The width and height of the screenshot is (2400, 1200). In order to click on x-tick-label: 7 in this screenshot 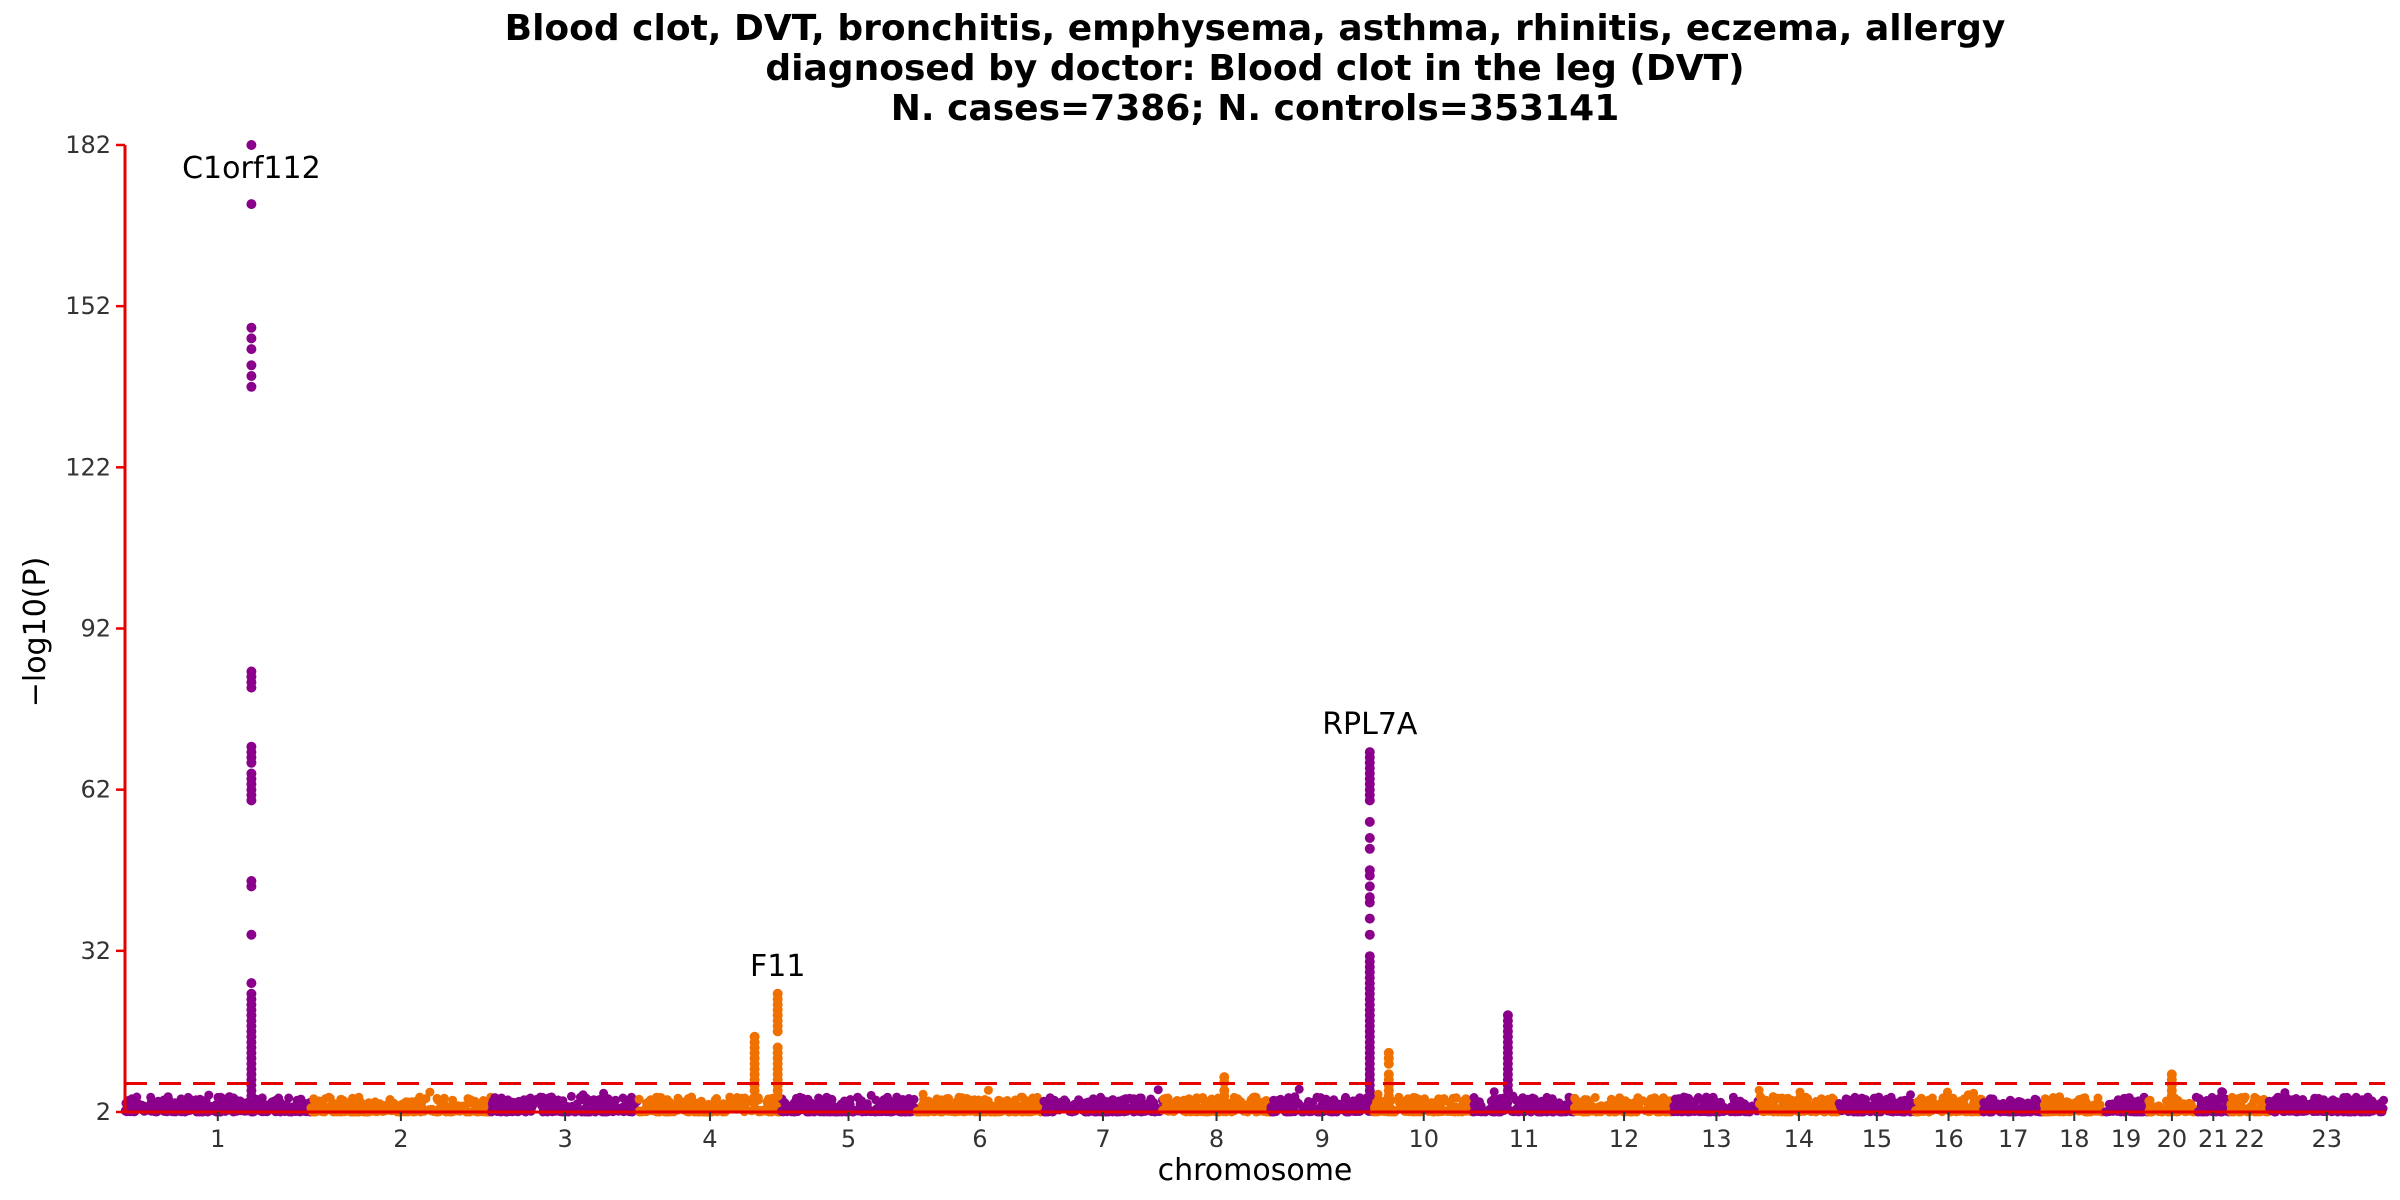, I will do `click(1102, 1139)`.